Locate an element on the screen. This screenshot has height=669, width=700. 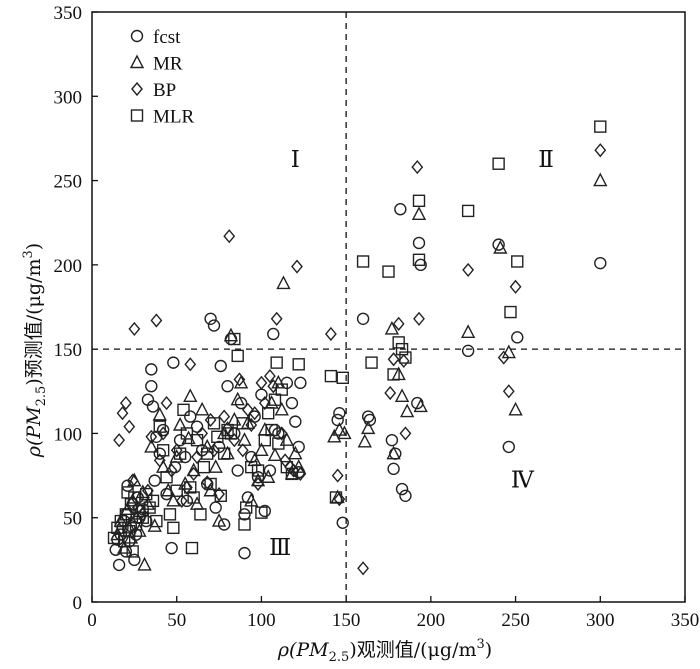
x-axis-title: ρ(PM2.5)观测值/(μg/m3) is located at coordinates (384, 651).